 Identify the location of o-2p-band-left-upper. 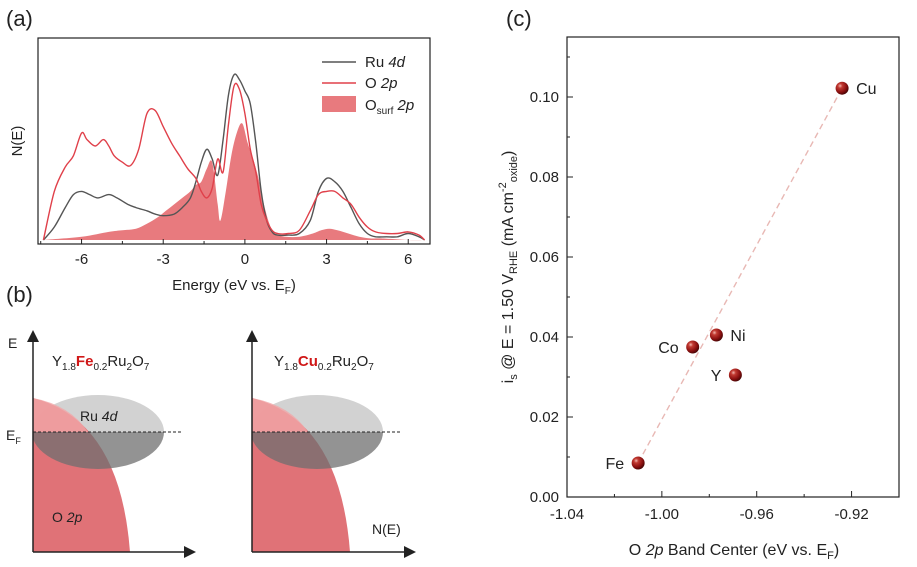
(60, 415).